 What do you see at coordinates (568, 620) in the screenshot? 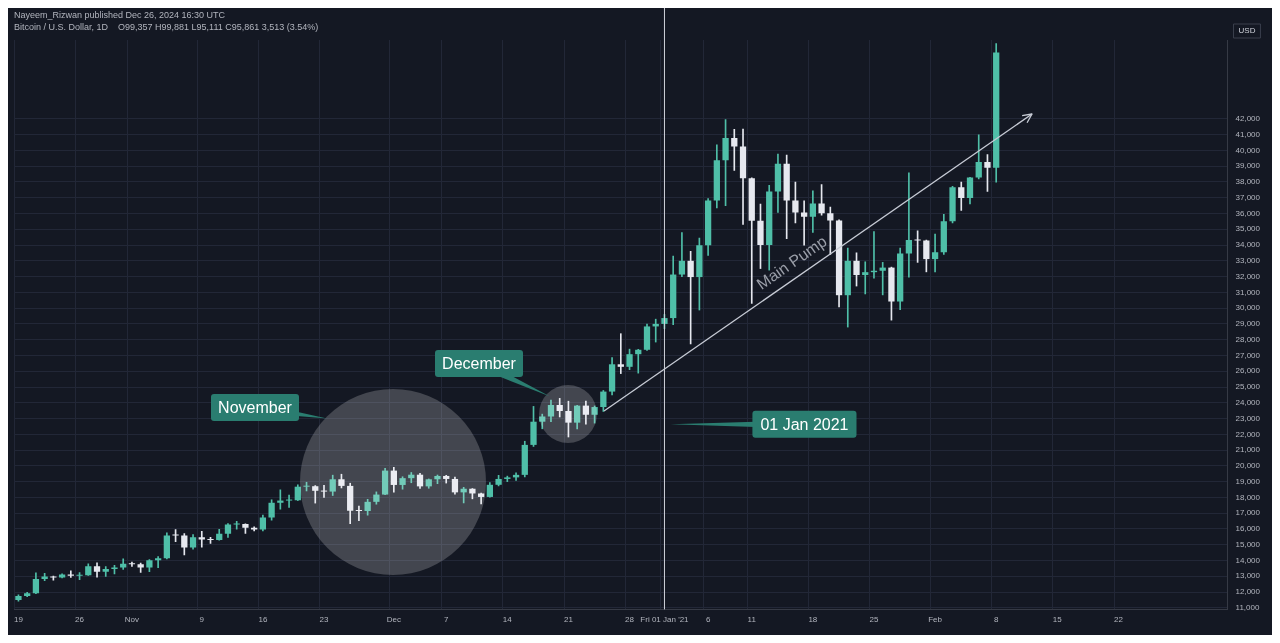
I see `x-tick-label: 21` at bounding box center [568, 620].